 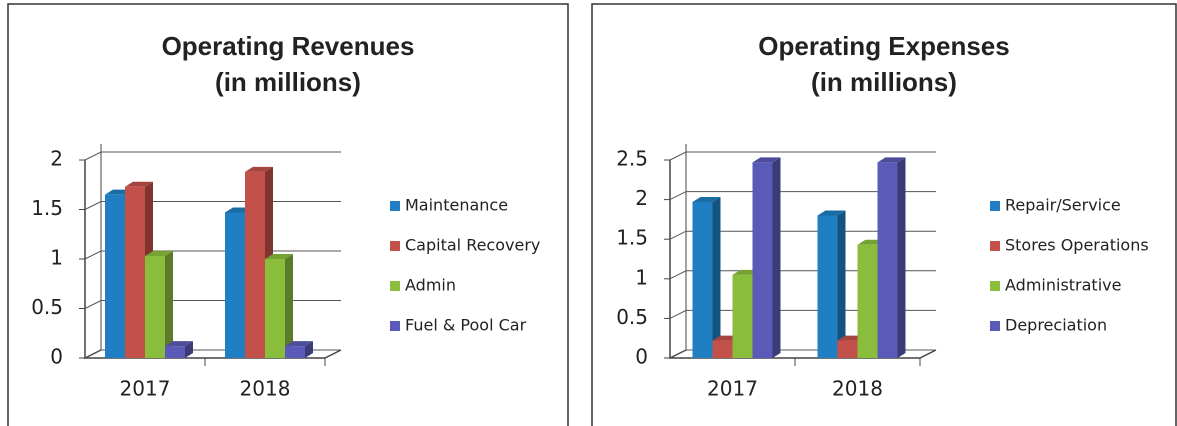 I want to click on legend-label: Maintenance, so click(x=456, y=205).